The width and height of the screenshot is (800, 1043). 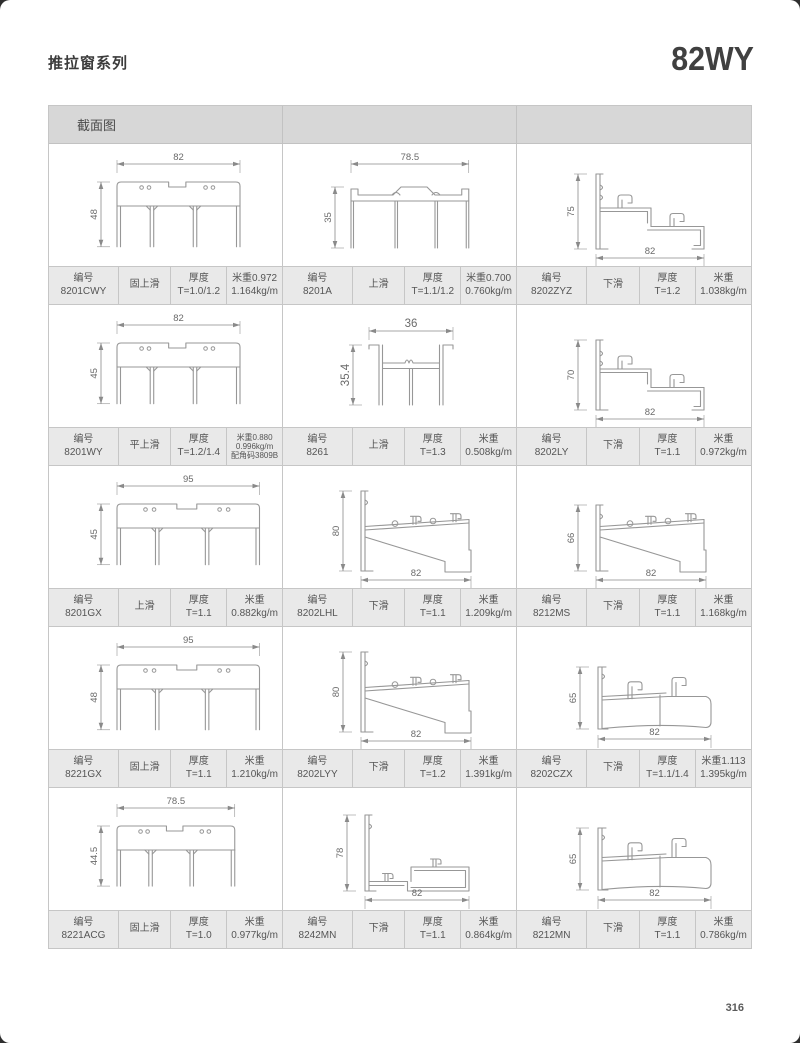 What do you see at coordinates (634, 849) in the screenshot?
I see `profile-drawing: 65 82` at bounding box center [634, 849].